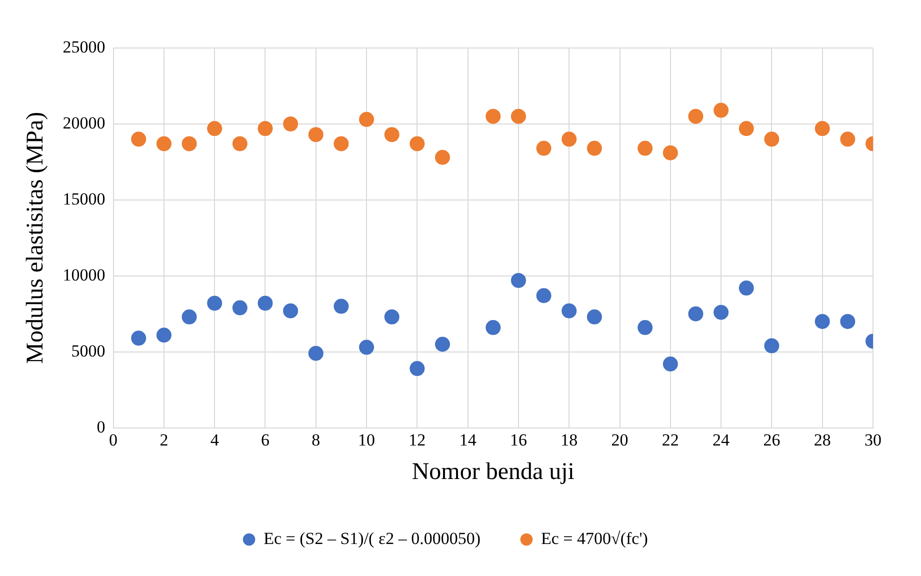 This screenshot has width=921, height=576. Describe the element at coordinates (35, 238) in the screenshot. I see `y-axis-title: Modulus elastisitas (MPa)` at that location.